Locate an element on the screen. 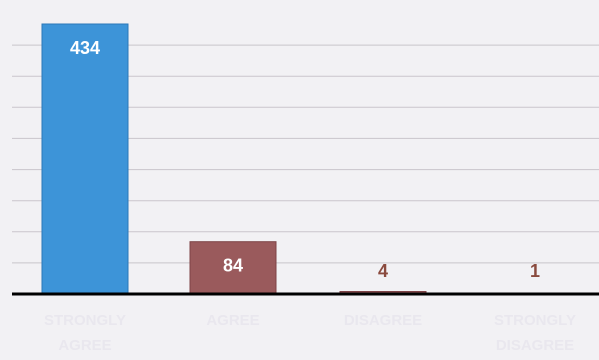 The image size is (599, 360). category-label: STRONGLY DISAGREE is located at coordinates (535, 333).